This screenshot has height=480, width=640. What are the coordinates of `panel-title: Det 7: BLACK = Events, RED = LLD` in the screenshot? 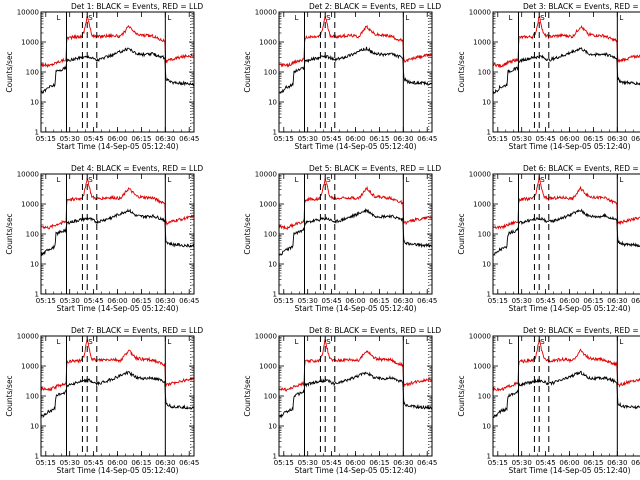 It's located at (137, 330).